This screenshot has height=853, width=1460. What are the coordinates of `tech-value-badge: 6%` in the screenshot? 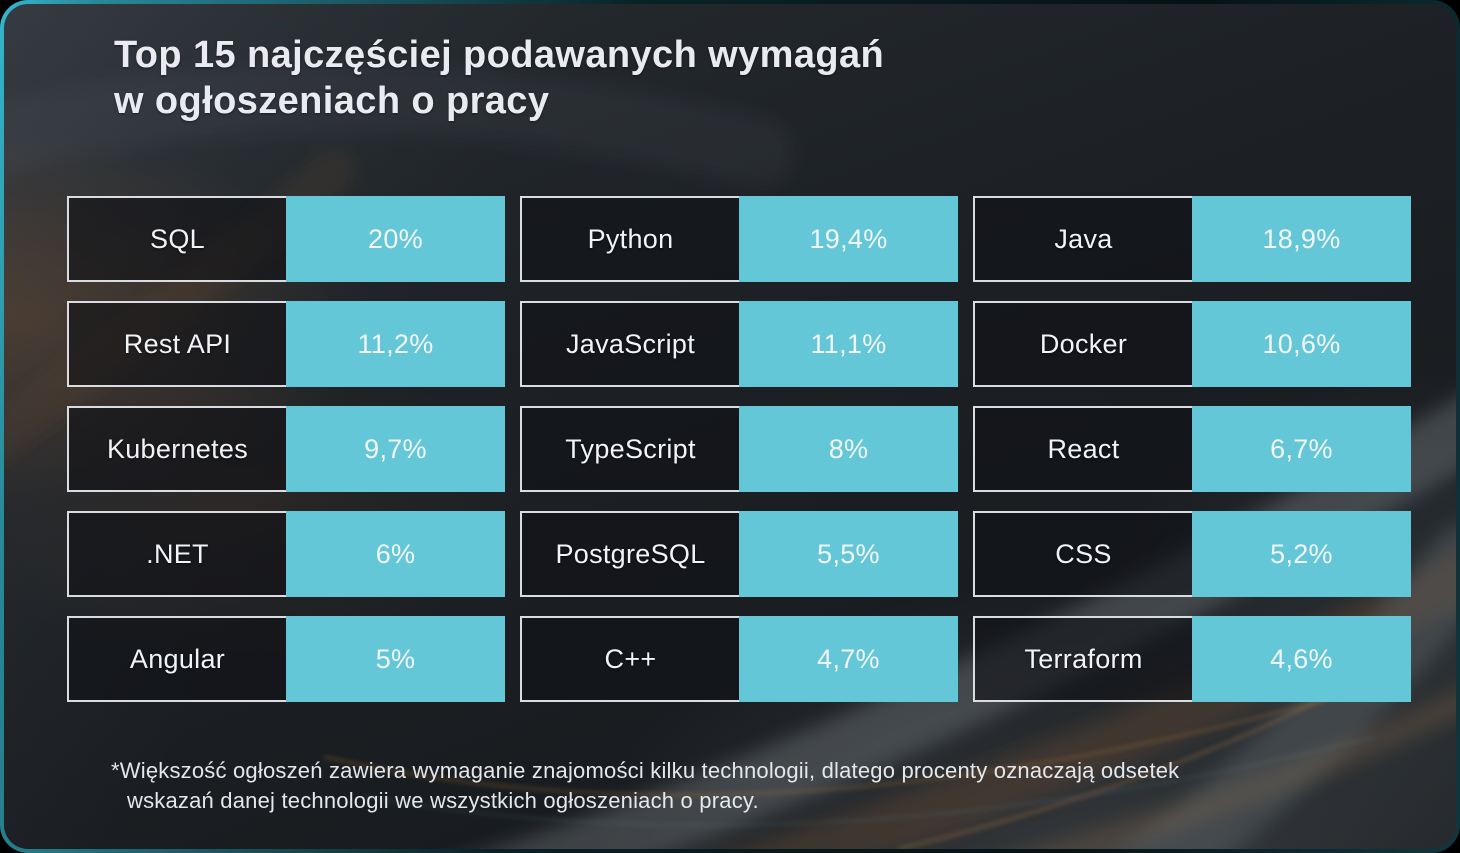 It's located at (395, 554).